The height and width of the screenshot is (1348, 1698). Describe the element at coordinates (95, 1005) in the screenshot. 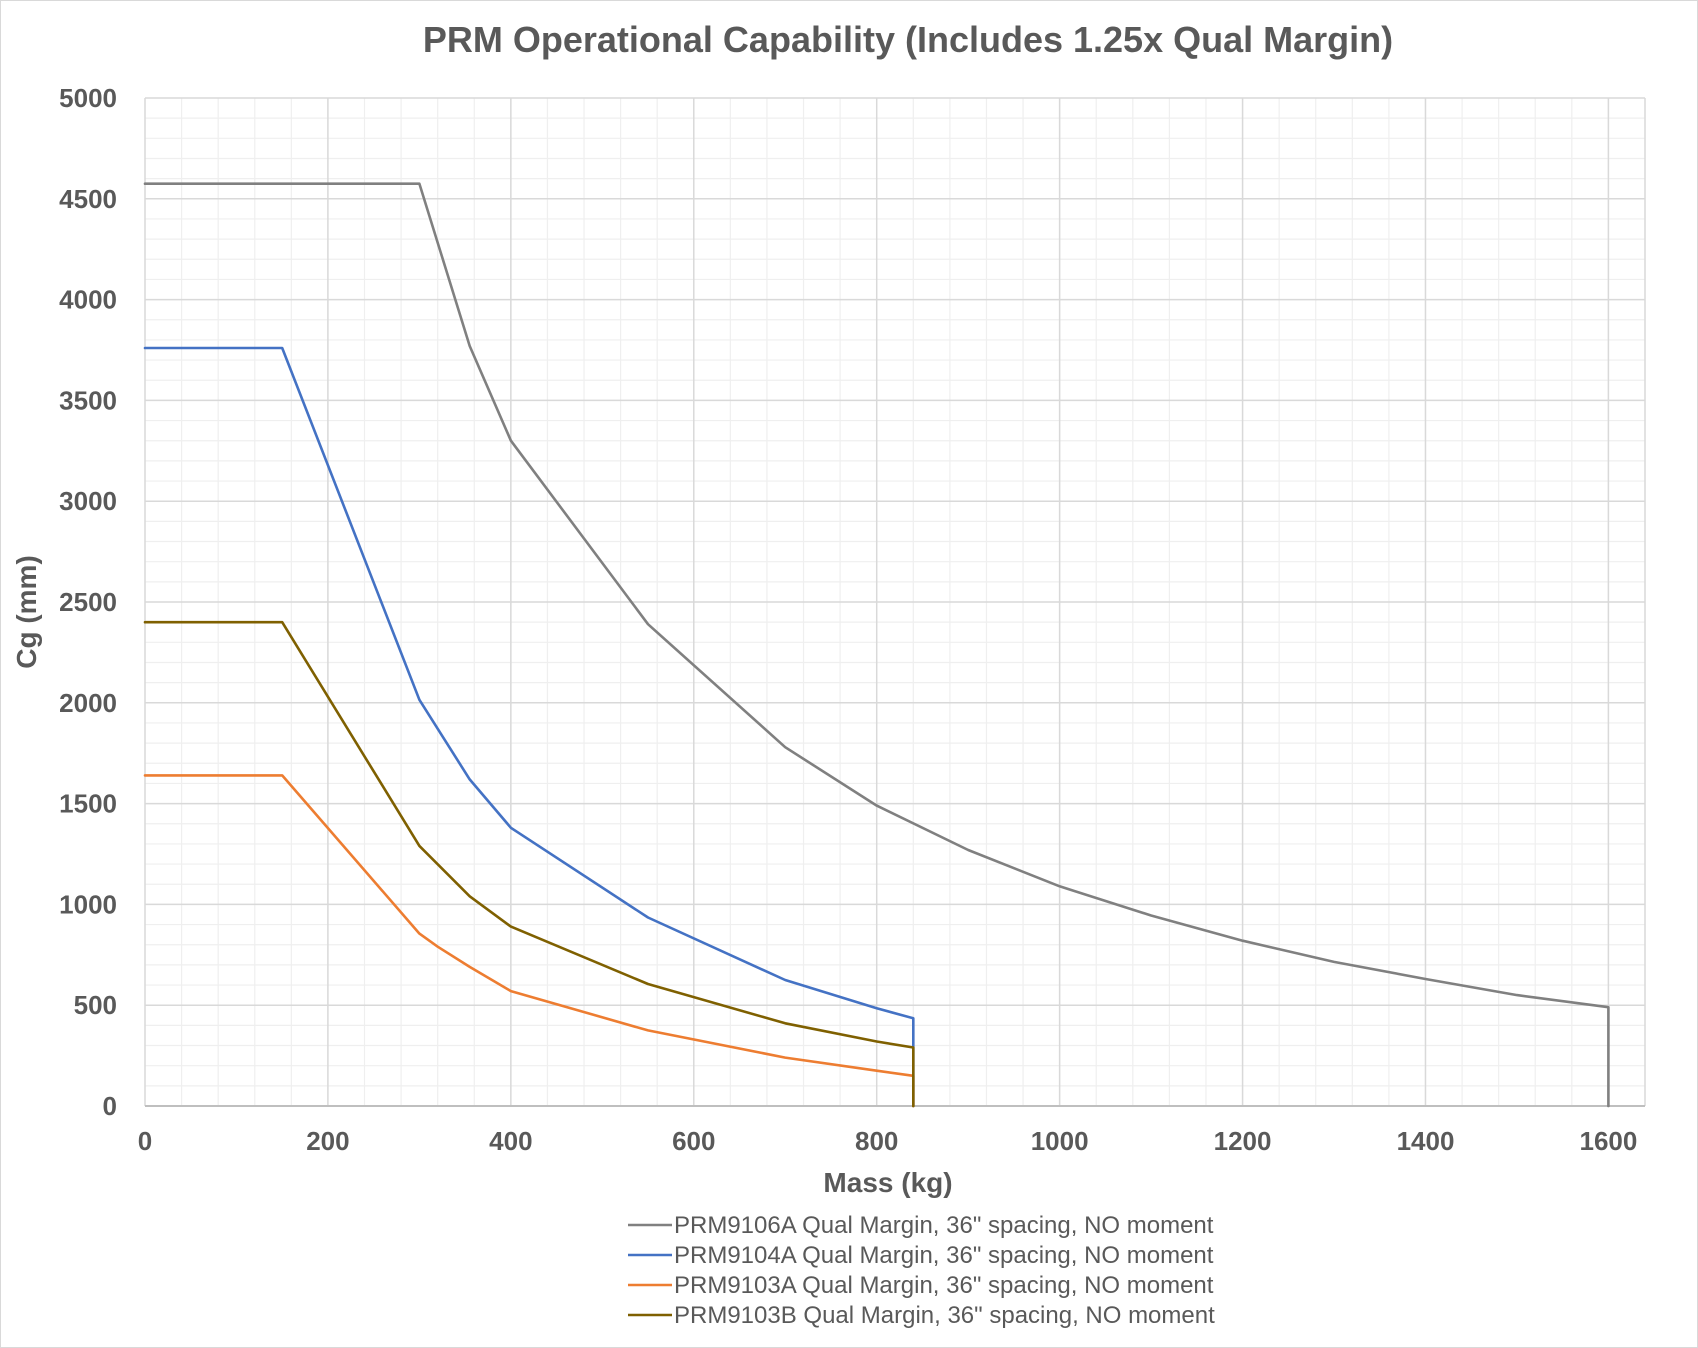

I see `y-tick-label: 500` at that location.